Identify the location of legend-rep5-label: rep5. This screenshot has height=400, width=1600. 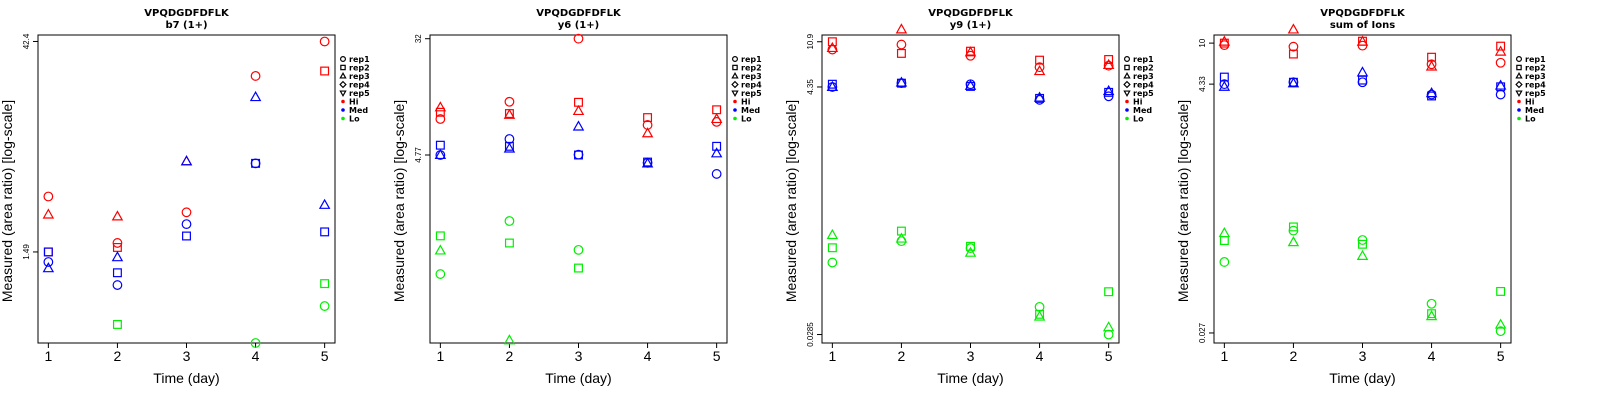
(1143, 93).